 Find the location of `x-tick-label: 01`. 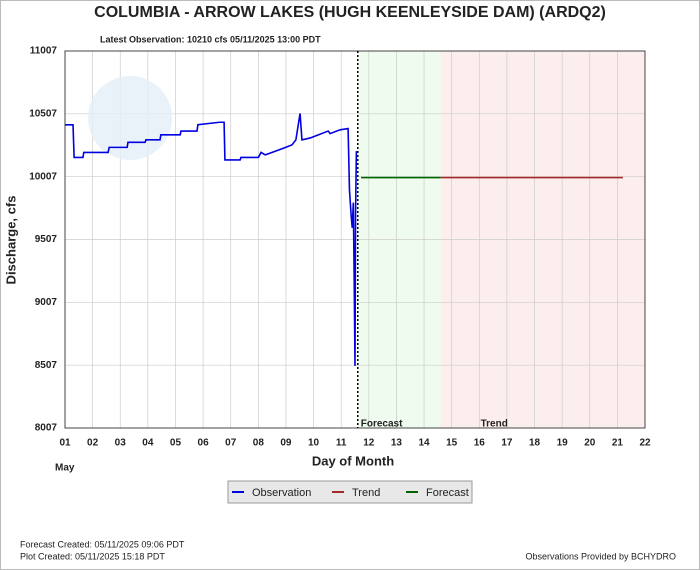

x-tick-label: 01 is located at coordinates (65, 443).